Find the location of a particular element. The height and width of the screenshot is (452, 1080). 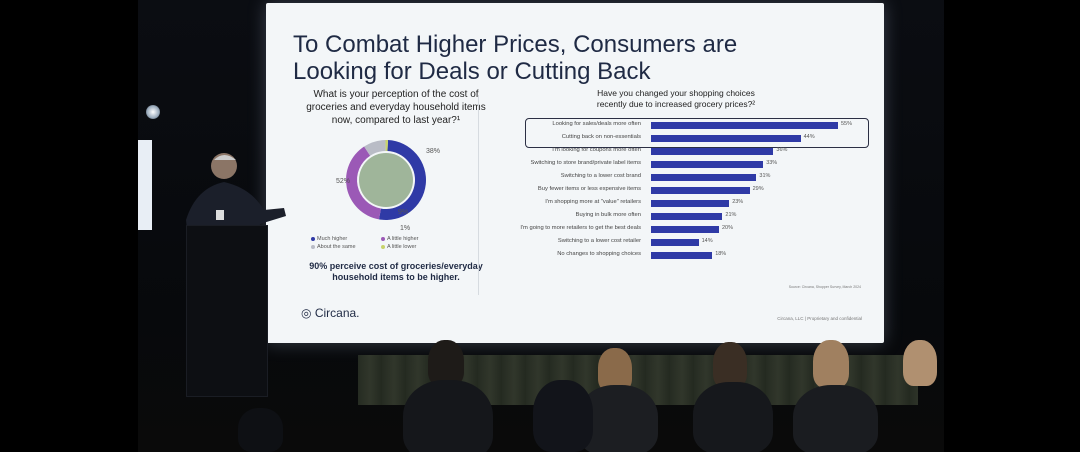

grocery-photo is located at coordinates (386, 180).